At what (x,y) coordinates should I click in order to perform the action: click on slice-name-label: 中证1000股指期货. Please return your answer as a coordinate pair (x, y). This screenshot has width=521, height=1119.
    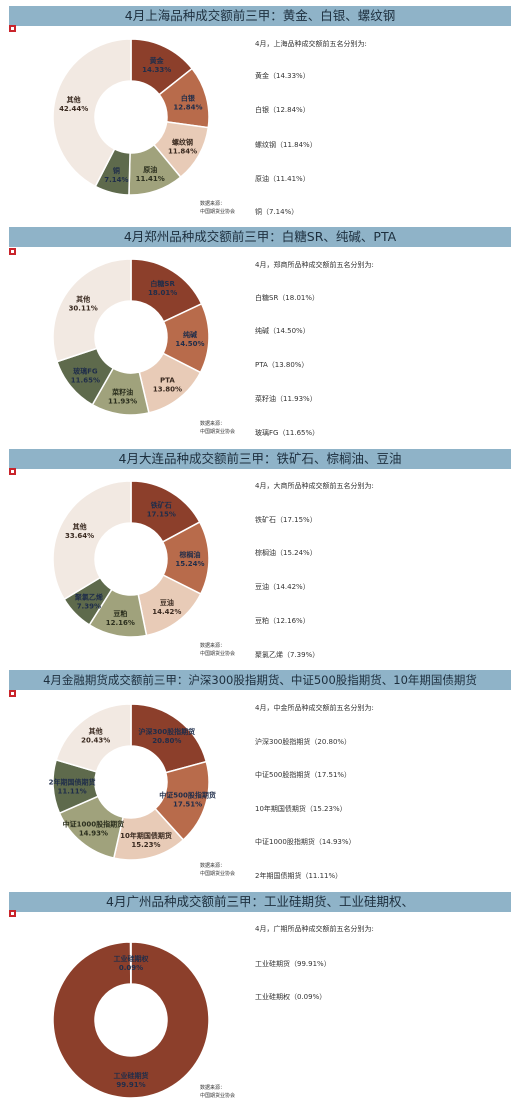
    Looking at the image, I should click on (93, 823).